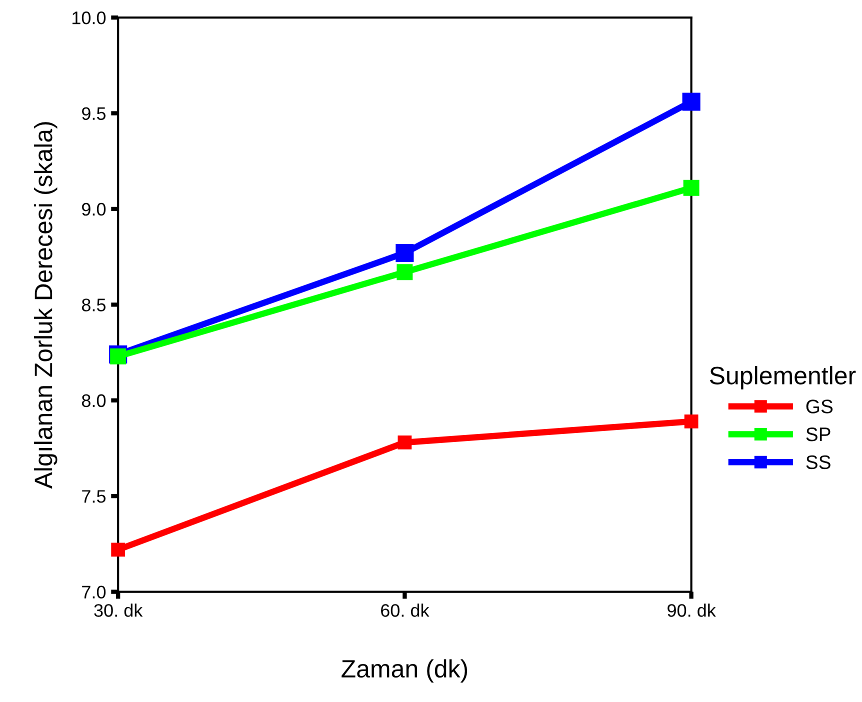  Describe the element at coordinates (818, 434) in the screenshot. I see `legend-label: SP` at that location.